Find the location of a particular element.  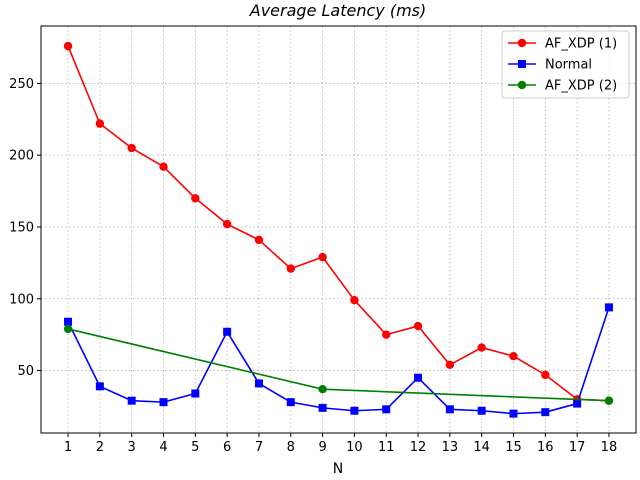

x-tick-label: 11 is located at coordinates (386, 447).